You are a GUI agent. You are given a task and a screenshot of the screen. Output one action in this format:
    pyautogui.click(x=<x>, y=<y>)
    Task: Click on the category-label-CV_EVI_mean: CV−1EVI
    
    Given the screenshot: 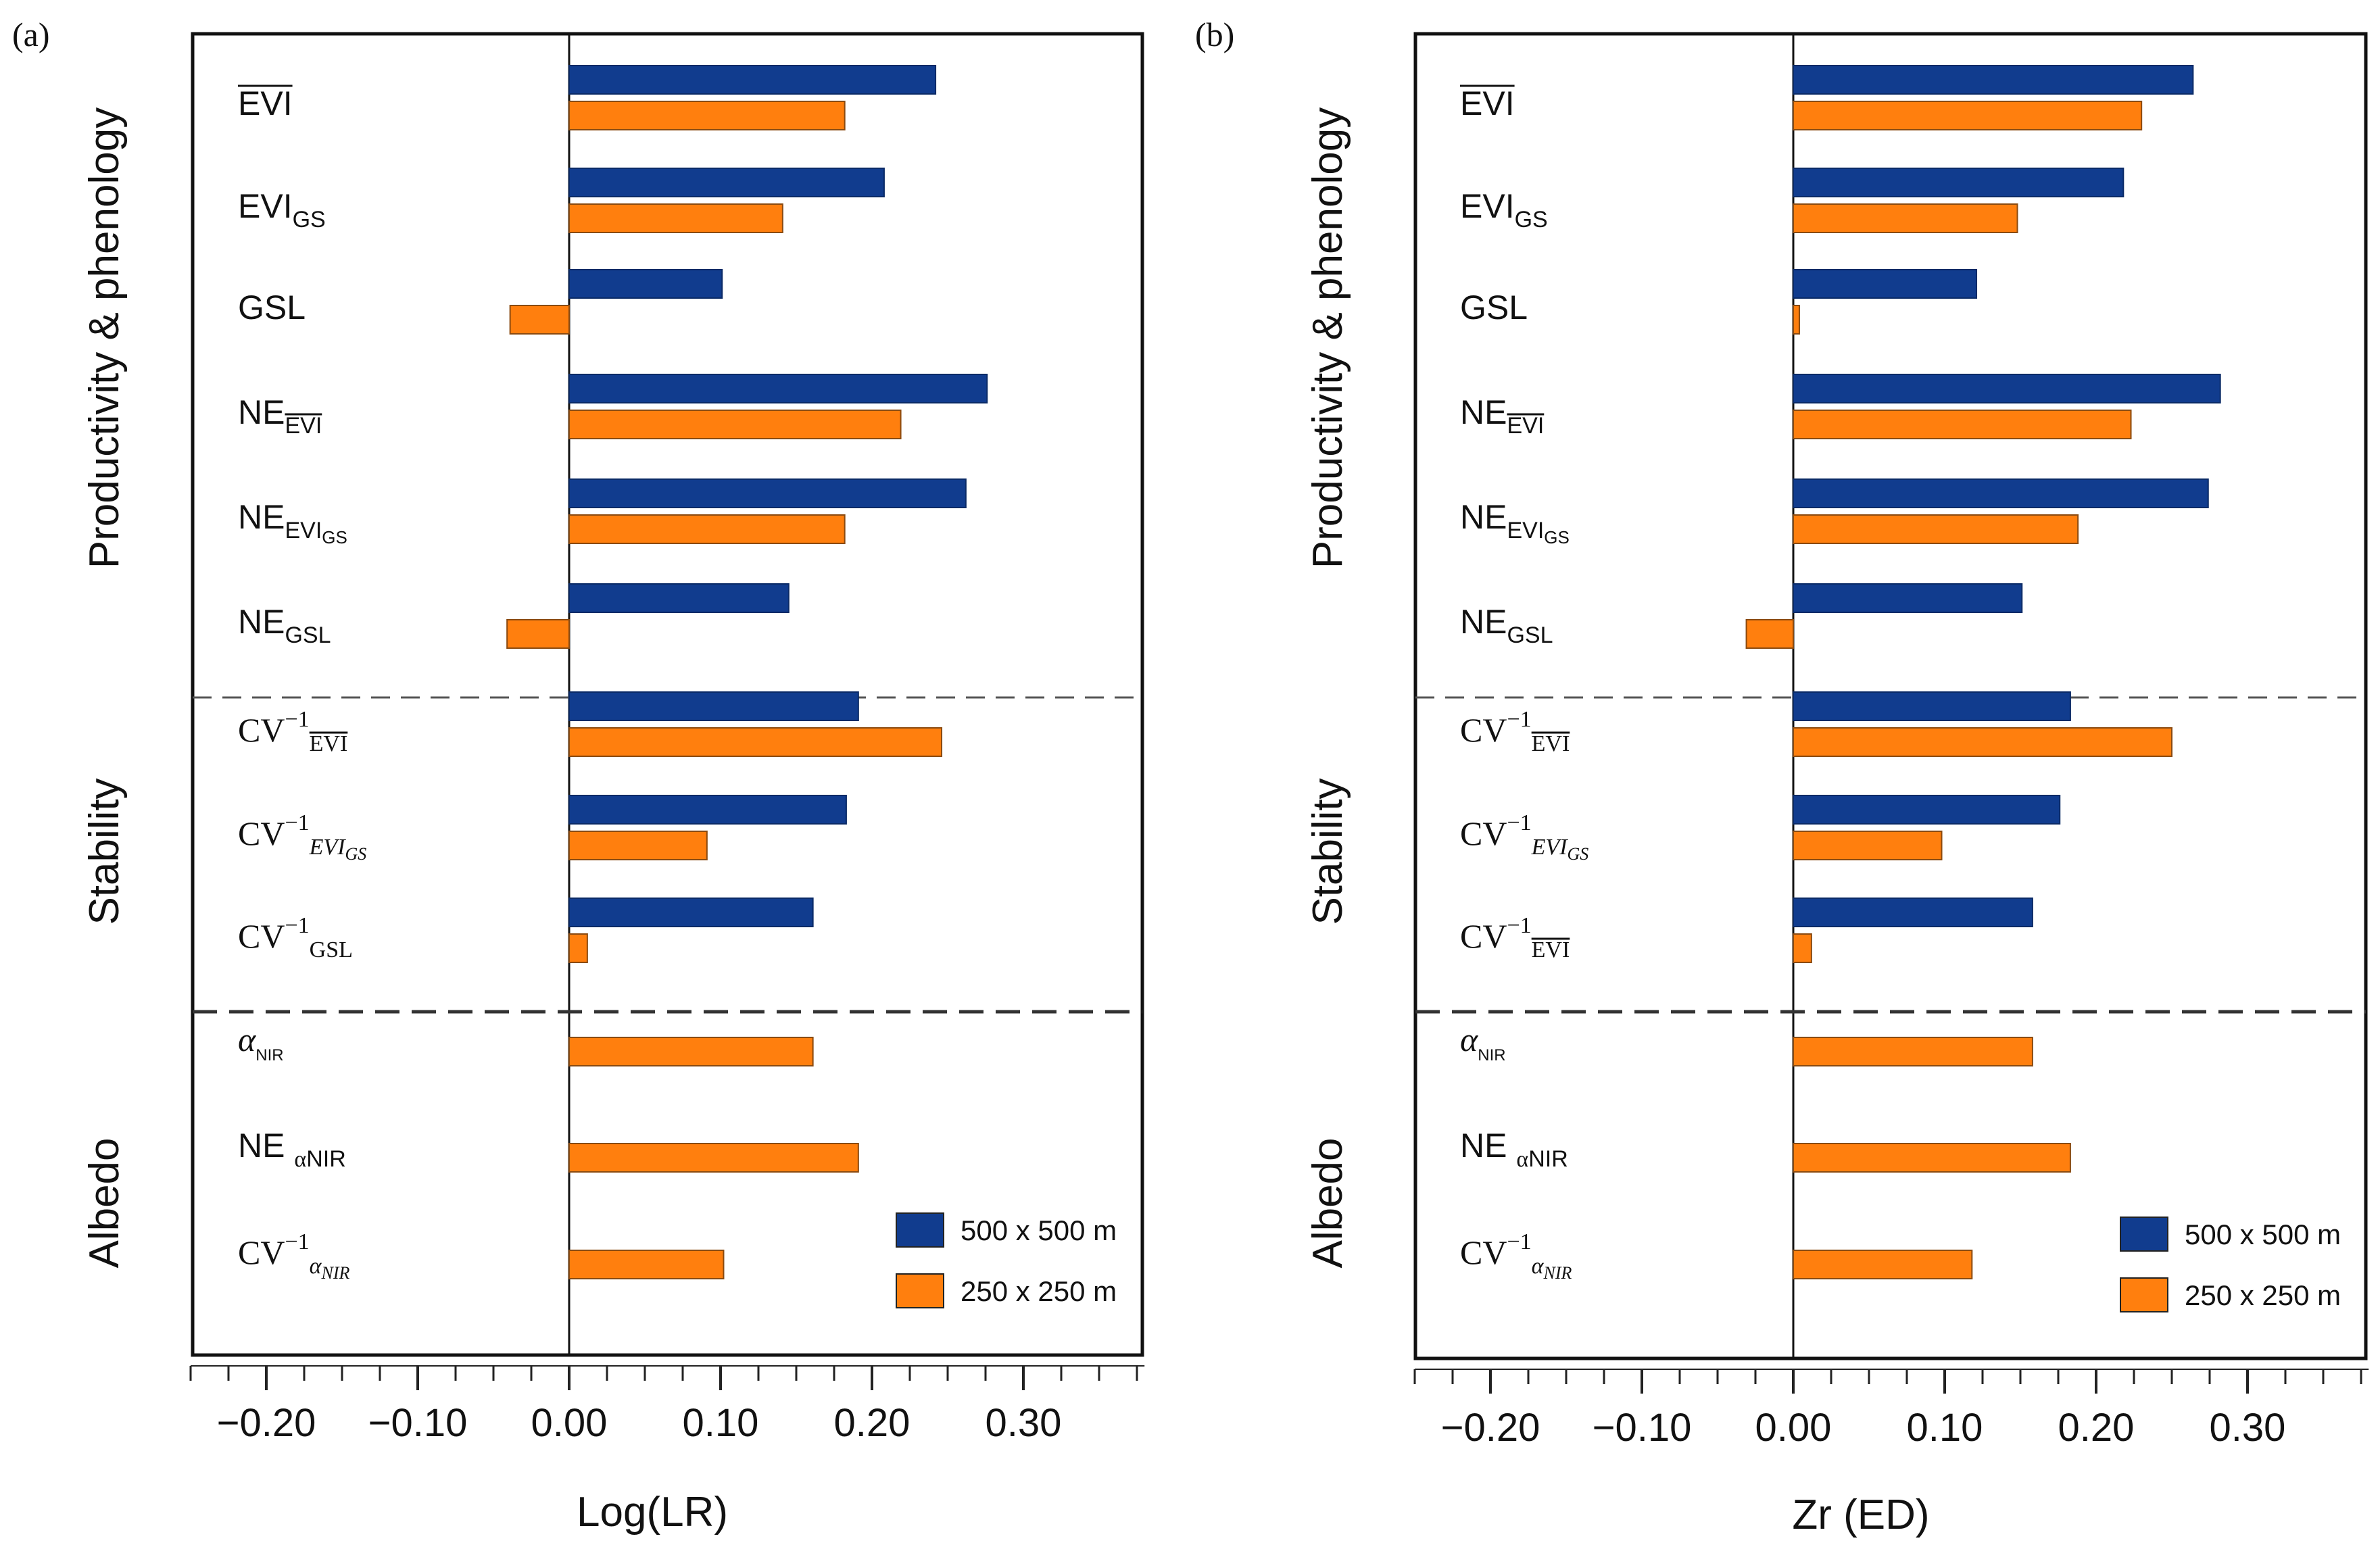 What is the action you would take?
    pyautogui.click(x=292, y=732)
    